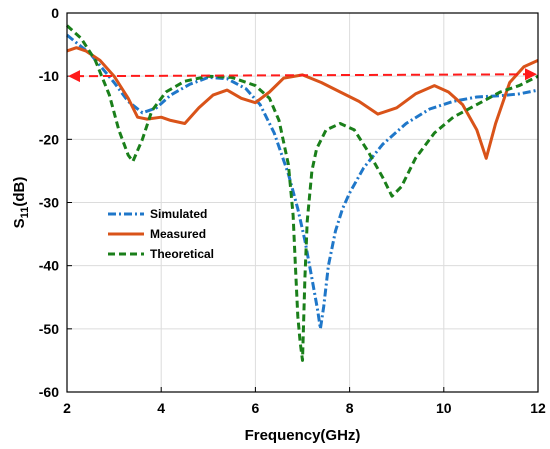 The image size is (550, 449). Describe the element at coordinates (19, 223) in the screenshot. I see `y-axis-label-main: S` at that location.